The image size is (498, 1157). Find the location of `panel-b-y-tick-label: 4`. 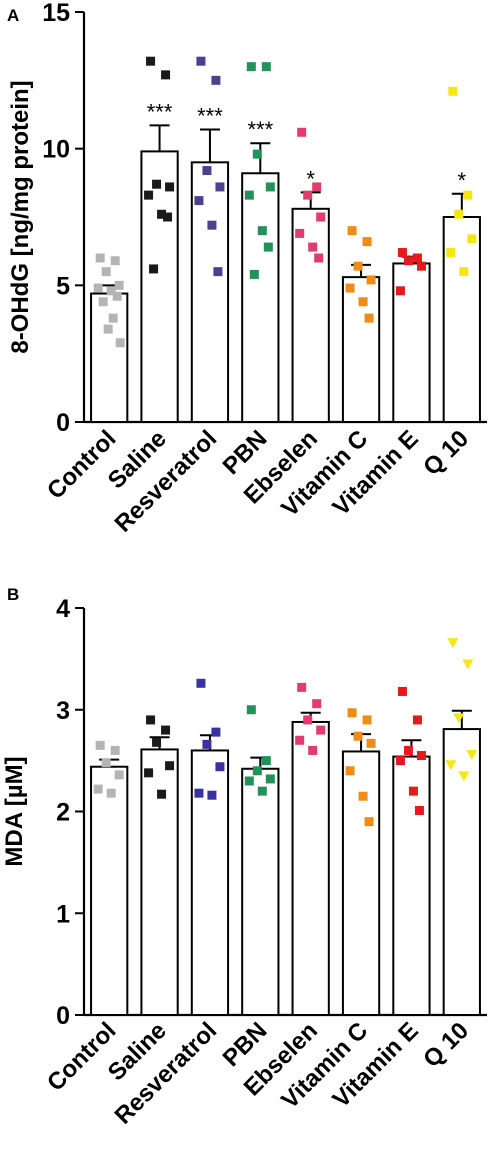

panel-b-y-tick-label: 4 is located at coordinates (63, 609).